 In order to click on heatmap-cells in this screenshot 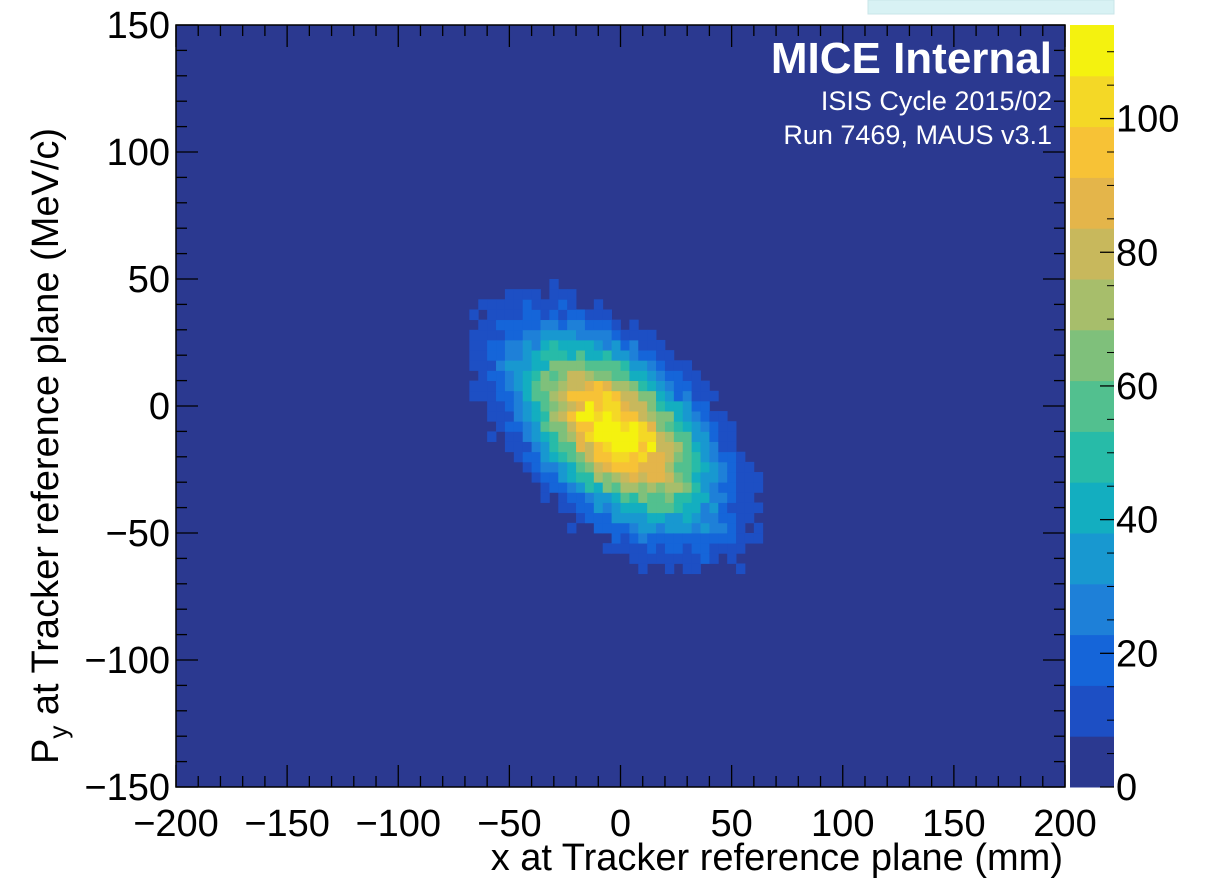, I will do `click(616, 427)`.